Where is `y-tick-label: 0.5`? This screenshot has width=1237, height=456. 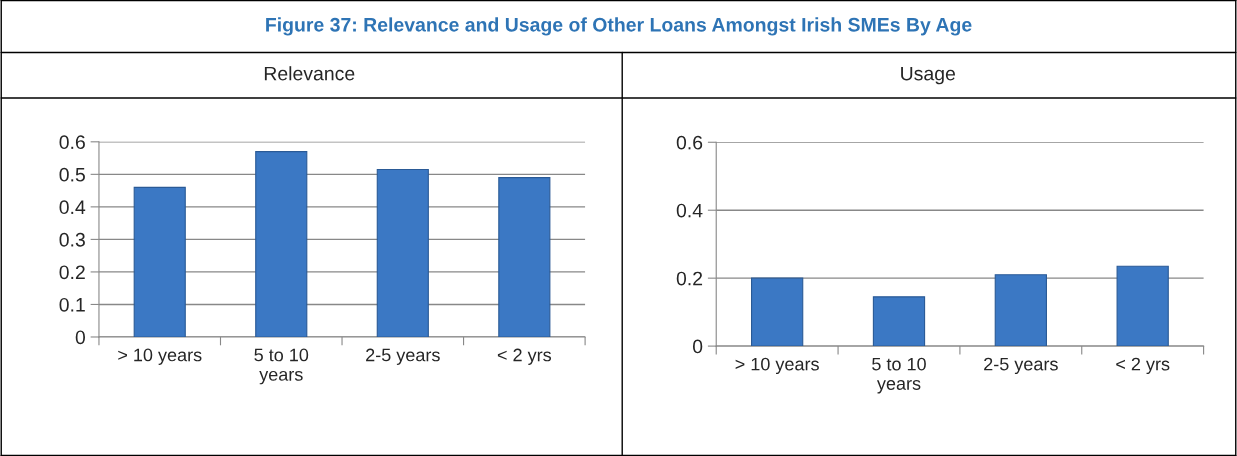
y-tick-label: 0.5 is located at coordinates (72, 174).